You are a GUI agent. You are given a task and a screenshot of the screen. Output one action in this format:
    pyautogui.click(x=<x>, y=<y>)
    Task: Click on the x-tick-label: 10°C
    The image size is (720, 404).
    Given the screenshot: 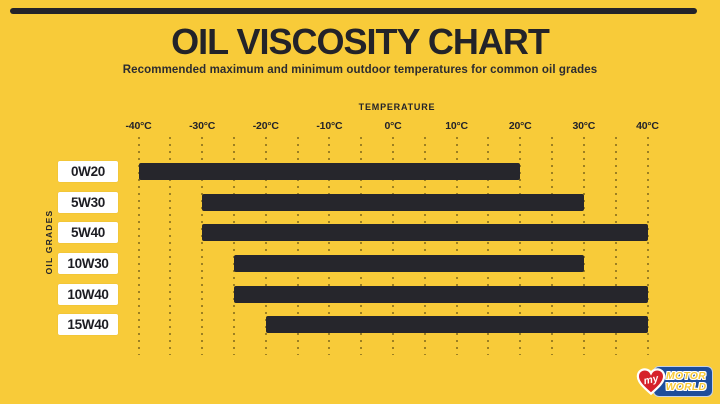 What is the action you would take?
    pyautogui.click(x=456, y=126)
    